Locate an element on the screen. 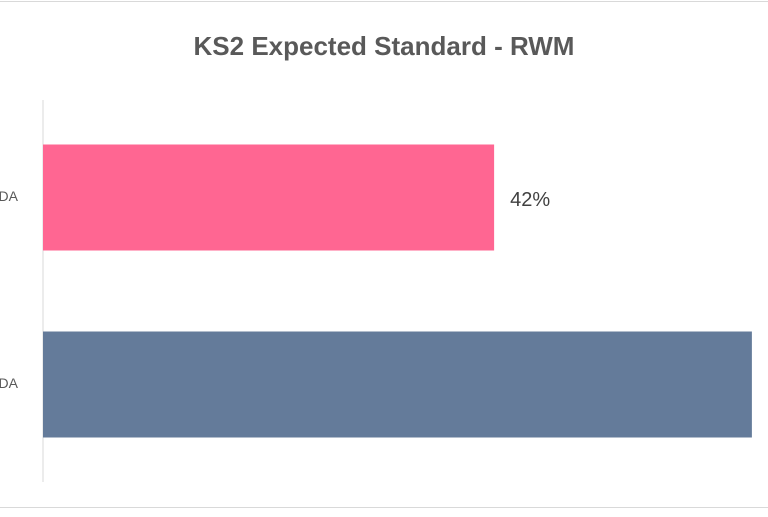 The image size is (768, 517). value-label: 42% is located at coordinates (530, 200).